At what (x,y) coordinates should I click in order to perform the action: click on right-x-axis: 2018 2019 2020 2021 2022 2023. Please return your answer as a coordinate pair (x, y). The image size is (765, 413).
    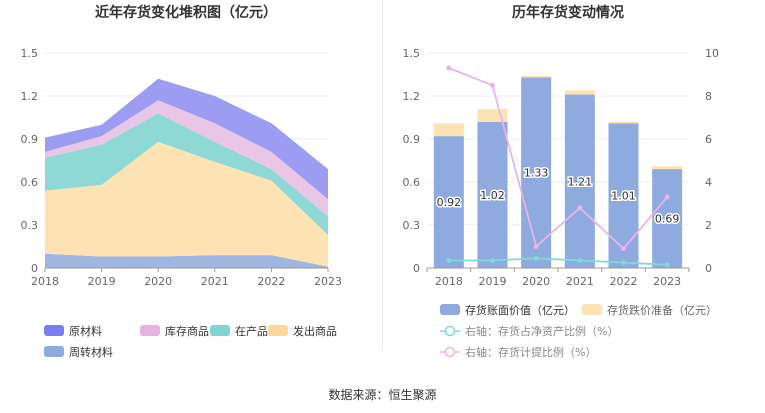
    Looking at the image, I should click on (558, 277).